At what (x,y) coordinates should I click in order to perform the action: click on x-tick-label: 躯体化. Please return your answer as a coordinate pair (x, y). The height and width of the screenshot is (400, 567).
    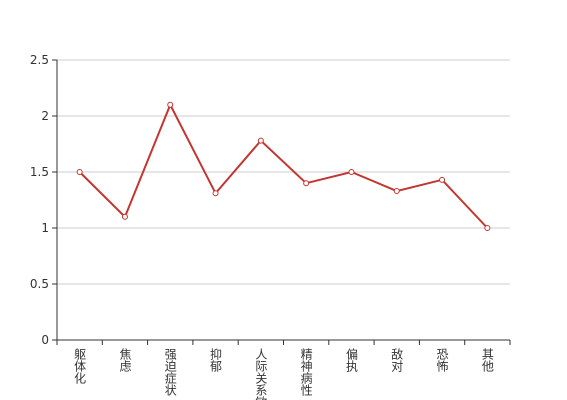
    Looking at the image, I should click on (80, 366).